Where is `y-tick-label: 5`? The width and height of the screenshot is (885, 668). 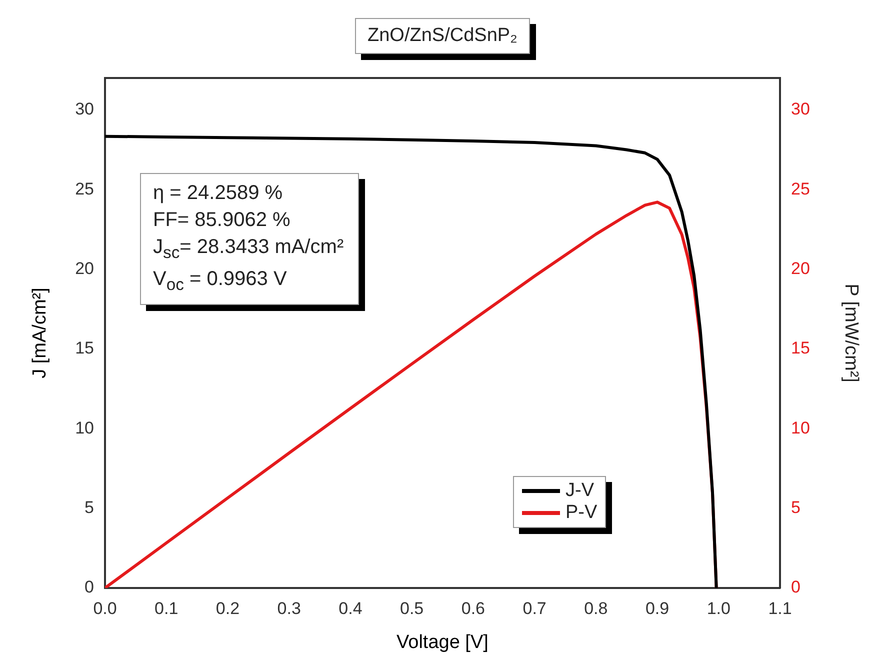 y-tick-label: 5 is located at coordinates (89, 507).